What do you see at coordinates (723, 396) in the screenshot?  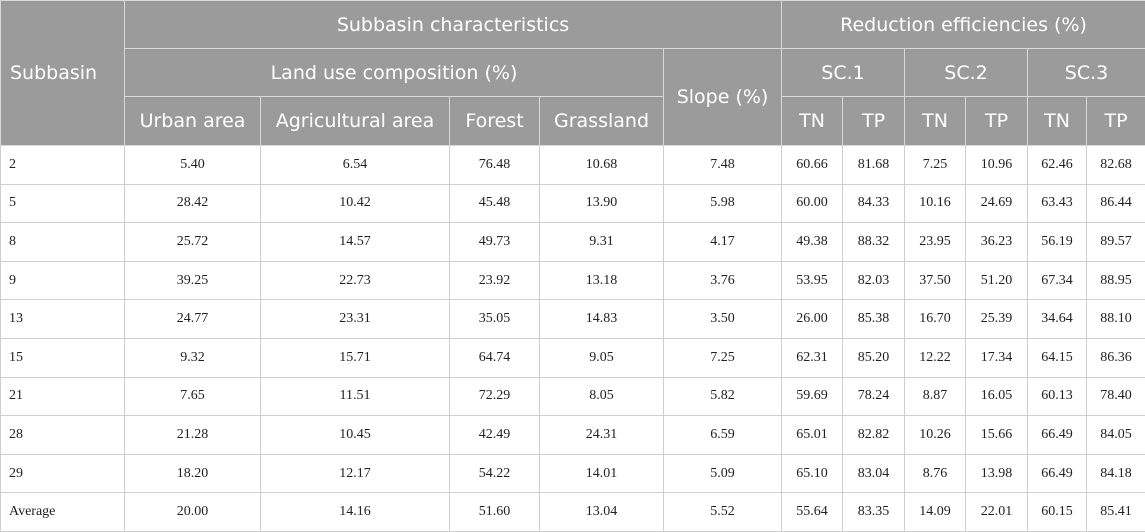 I see `cell-slope: 5.82` at bounding box center [723, 396].